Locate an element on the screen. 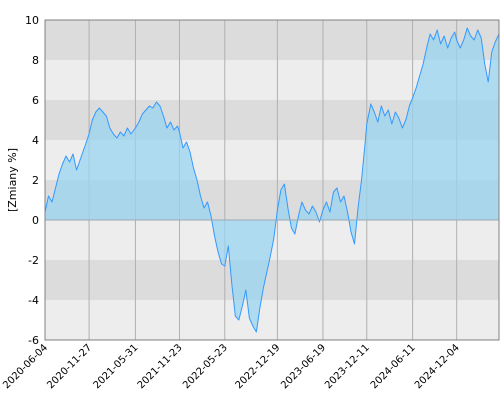 The height and width of the screenshot is (400, 500). y-tick-label: 4 is located at coordinates (35, 140).